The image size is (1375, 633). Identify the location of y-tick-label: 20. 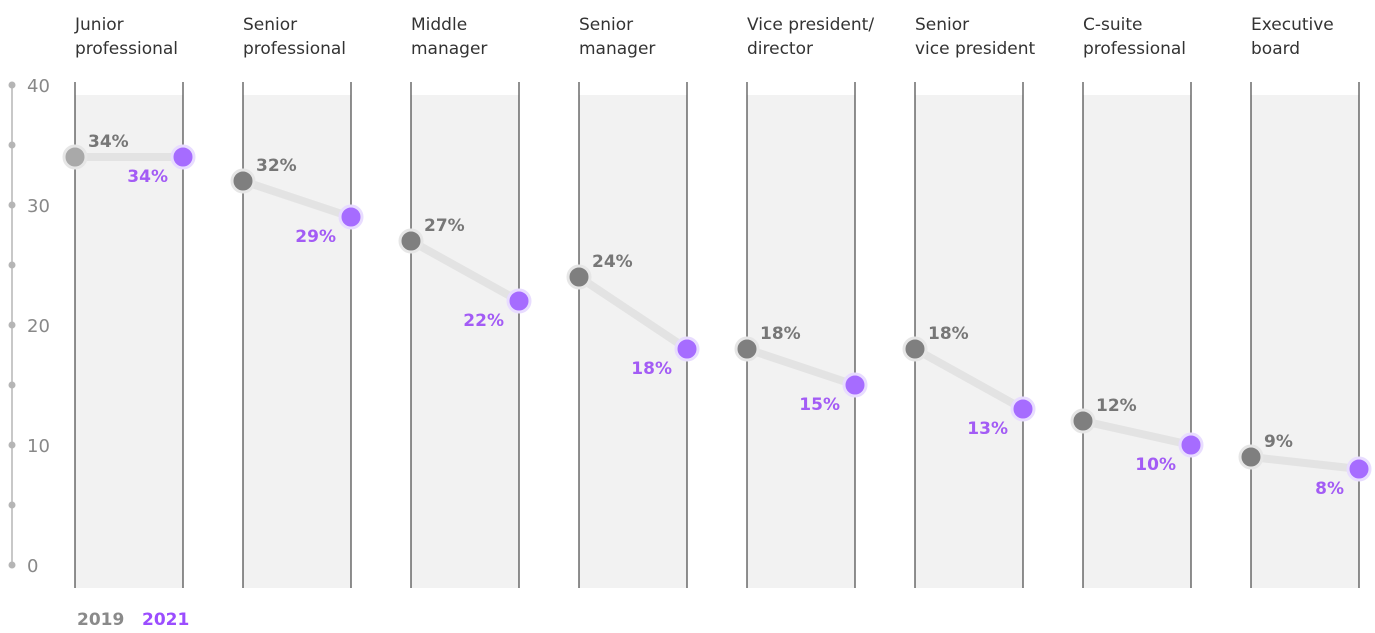
(38, 326).